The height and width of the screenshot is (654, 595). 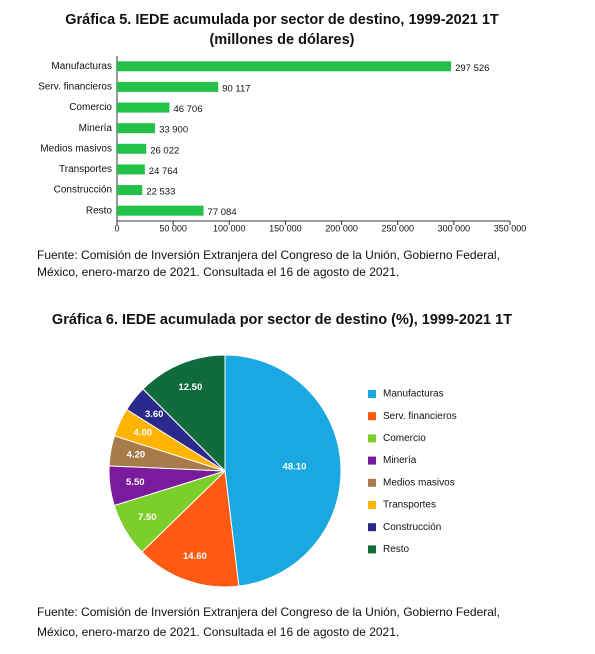 What do you see at coordinates (190, 387) in the screenshot?
I see `value-label: 12.50` at bounding box center [190, 387].